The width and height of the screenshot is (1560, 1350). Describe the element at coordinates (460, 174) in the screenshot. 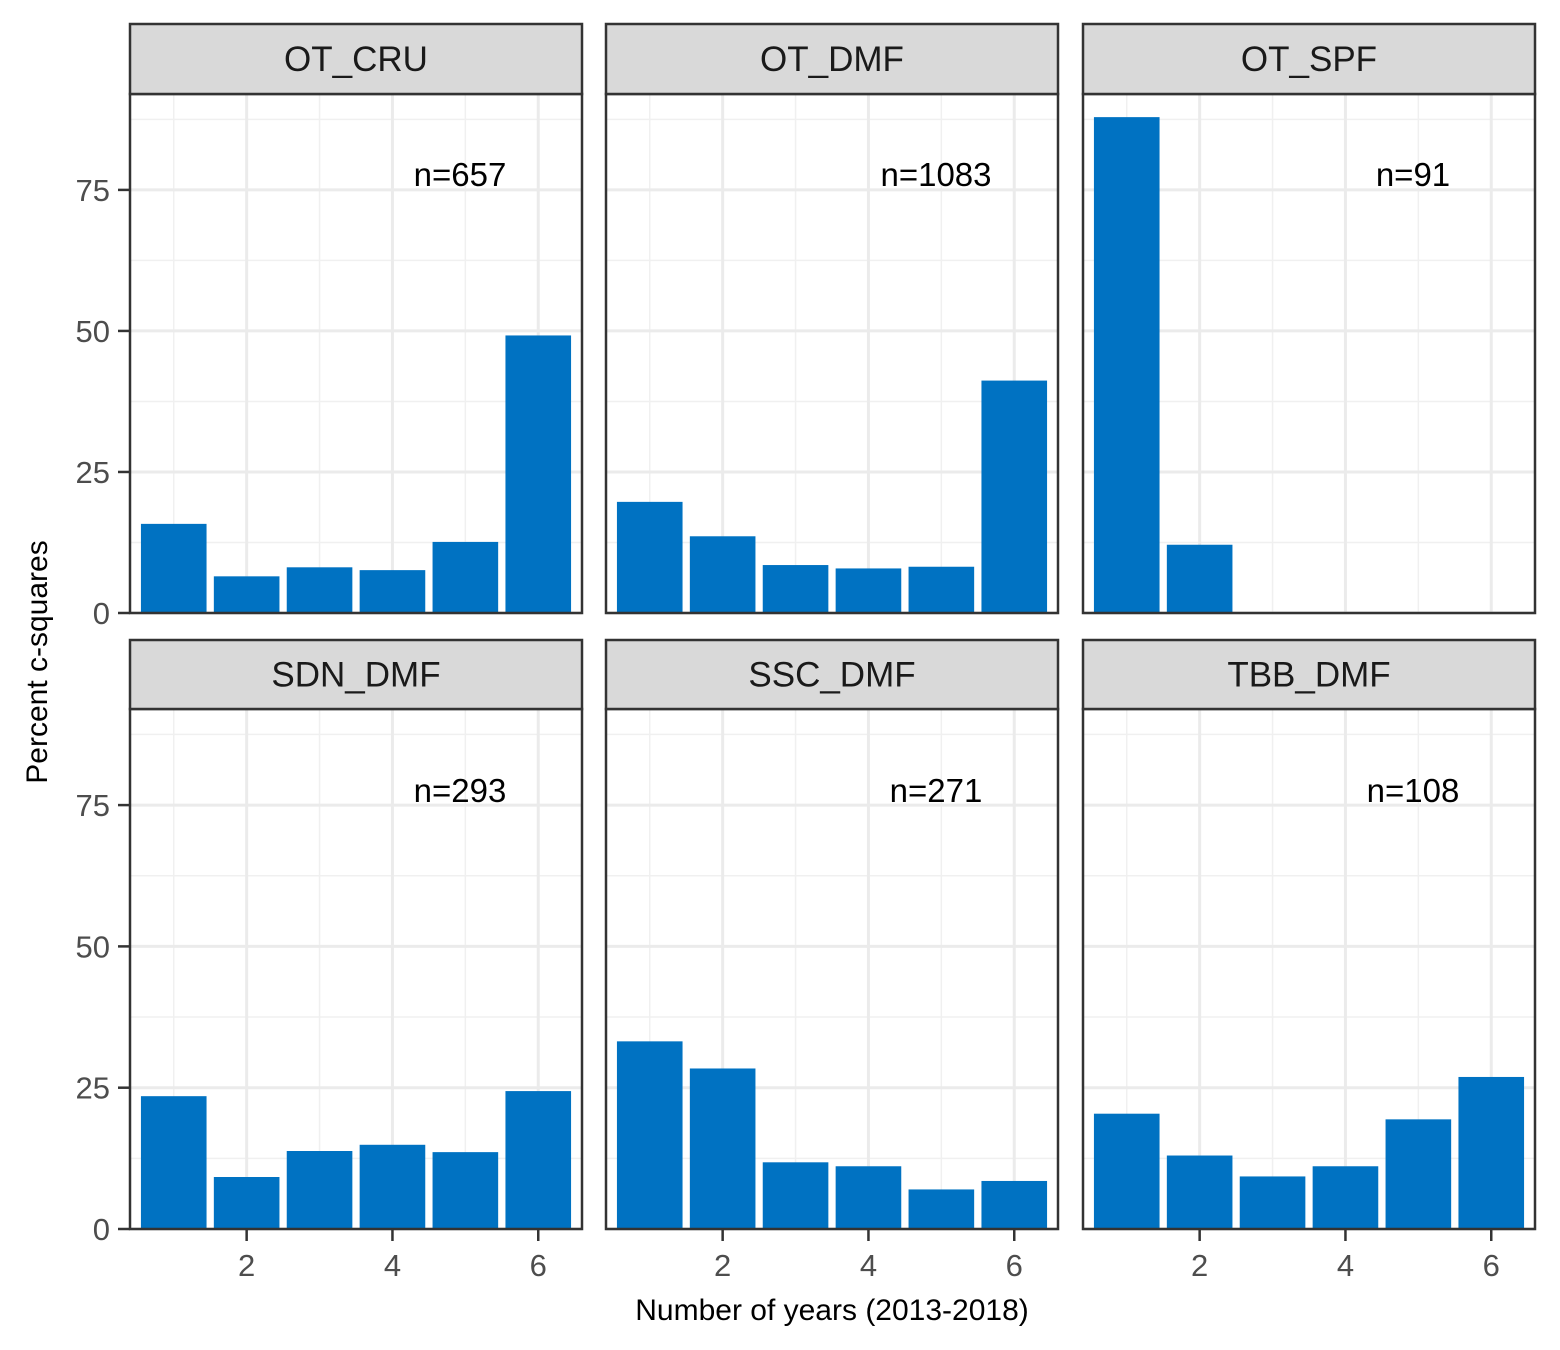

I see `count-label: n=657` at that location.